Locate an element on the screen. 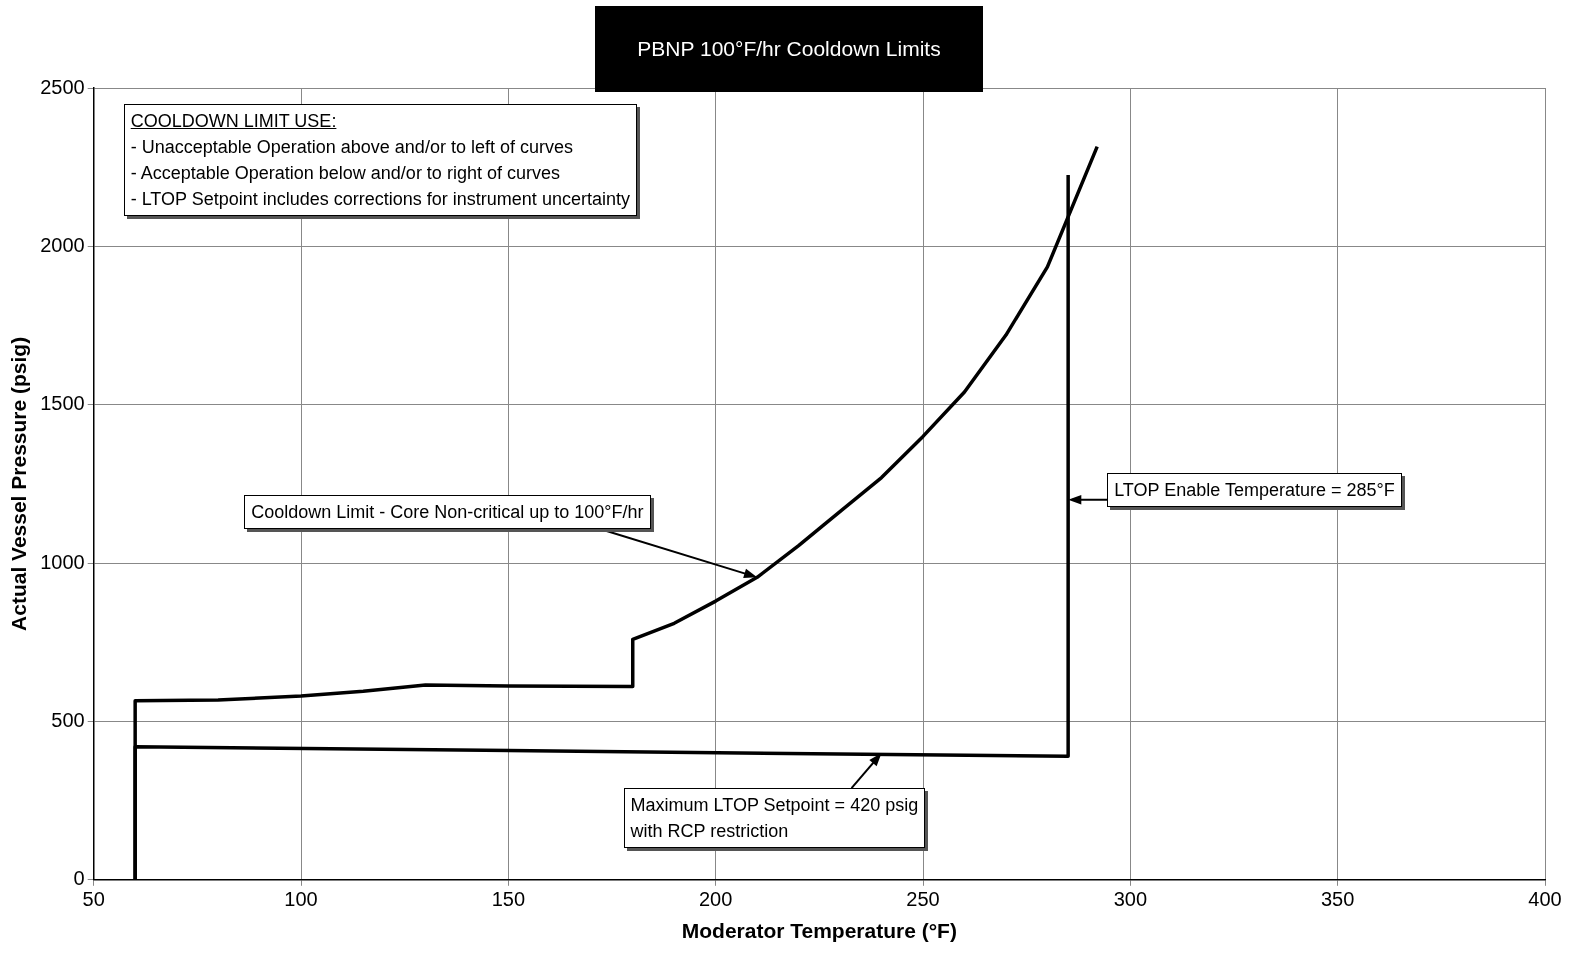 The image size is (1575, 953). y-tick-label: 500 is located at coordinates (68, 719).